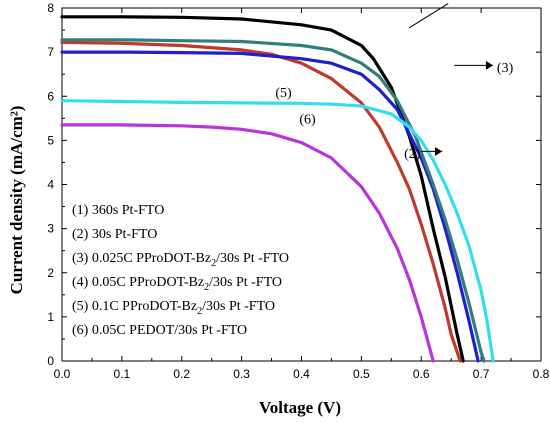  I want to click on curve-label-6: (2), so click(412, 154).